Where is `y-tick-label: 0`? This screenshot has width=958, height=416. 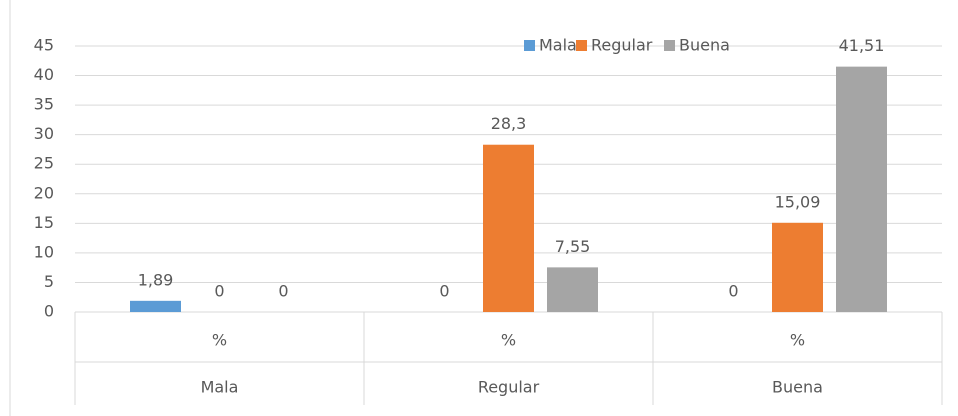
y-tick-label: 0 is located at coordinates (49, 311).